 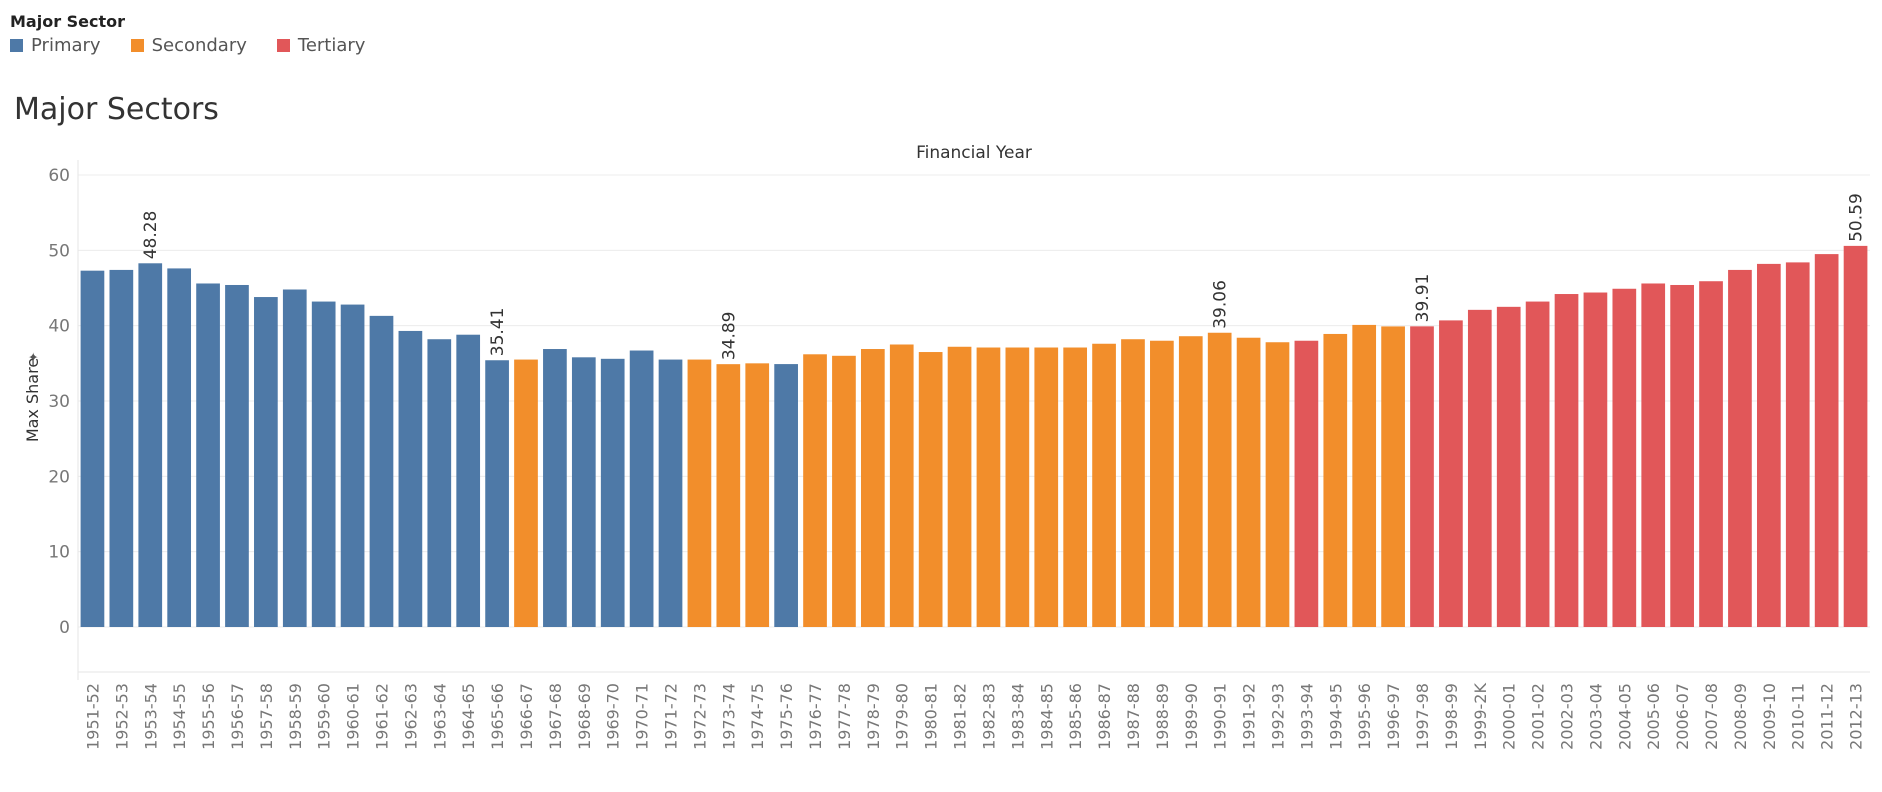 I want to click on x-tick-label: 1969-70, so click(x=613, y=716).